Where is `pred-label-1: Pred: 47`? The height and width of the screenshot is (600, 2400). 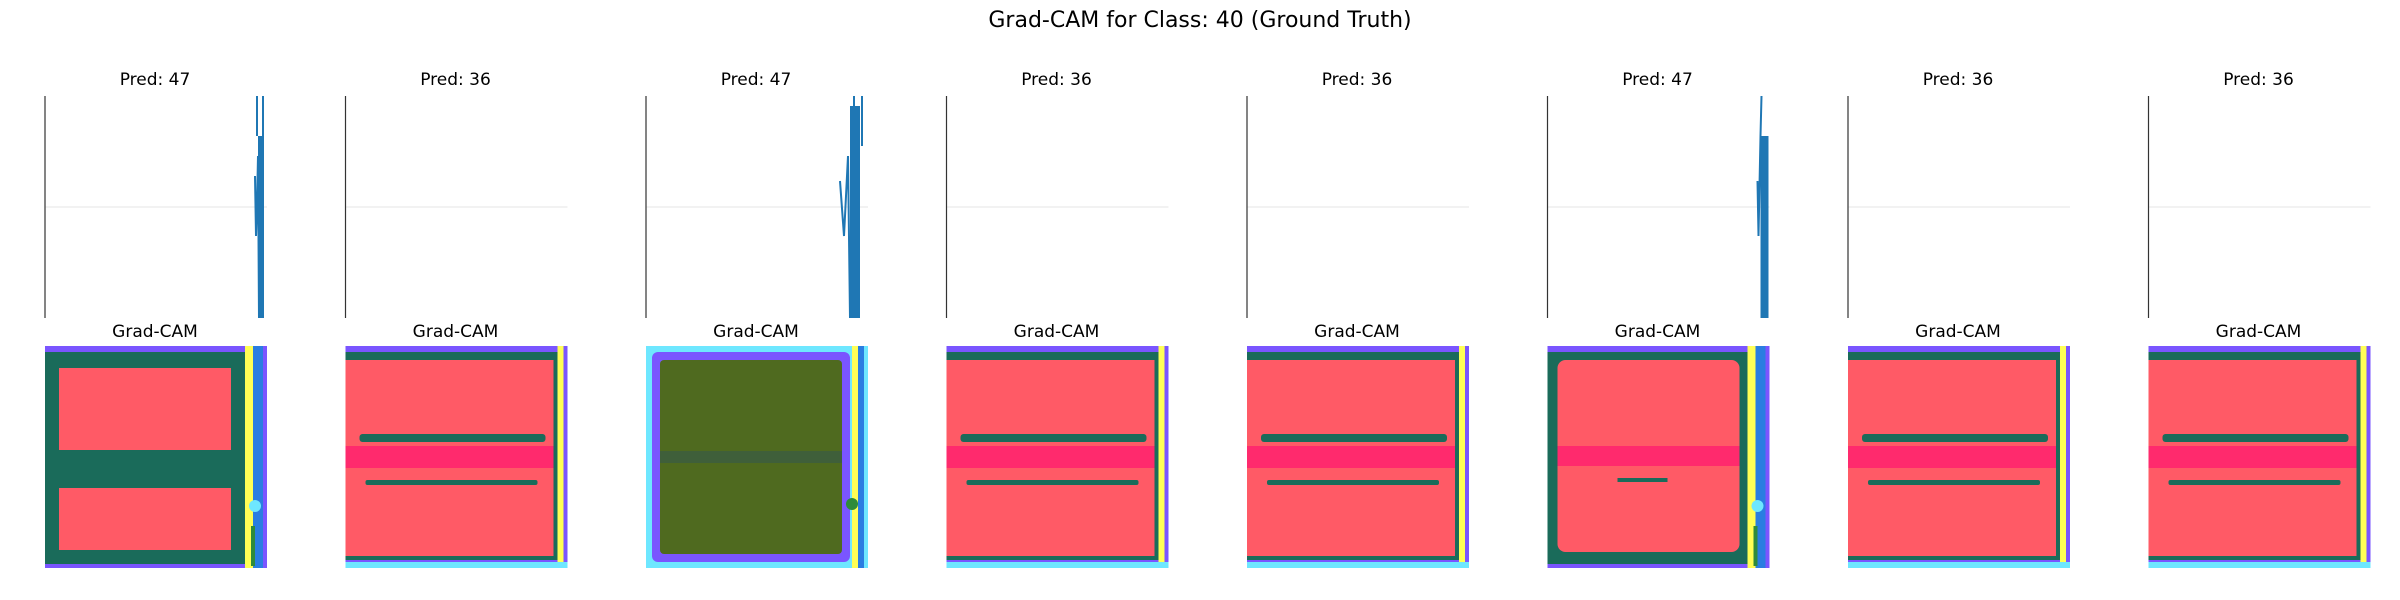
pred-label-1: Pred: 47 is located at coordinates (155, 80).